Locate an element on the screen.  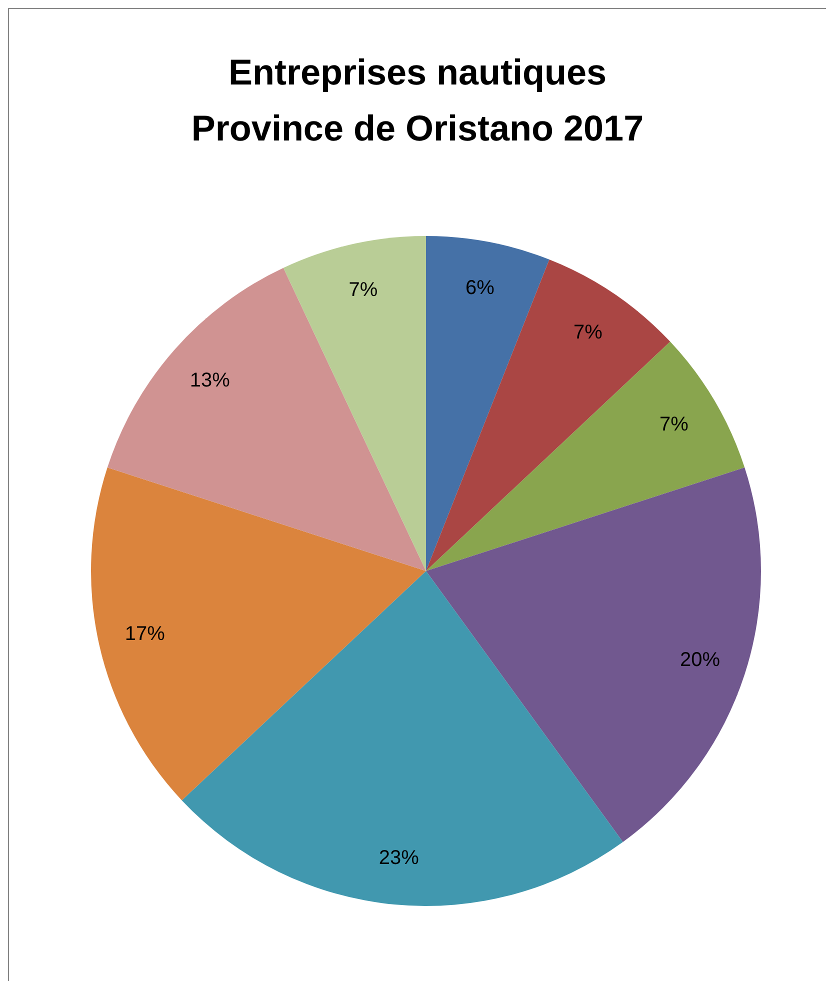
data-label: 6% is located at coordinates (480, 288).